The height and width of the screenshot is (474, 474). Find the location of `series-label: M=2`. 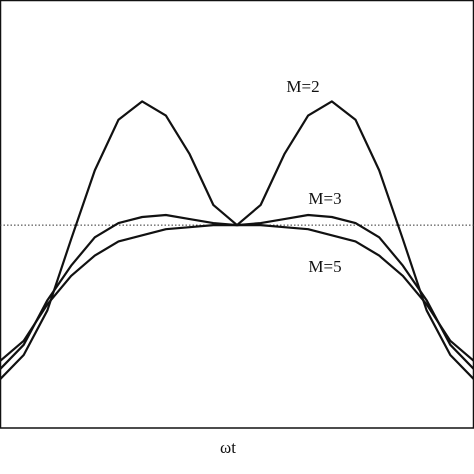

series-label: M=2 is located at coordinates (302, 86).